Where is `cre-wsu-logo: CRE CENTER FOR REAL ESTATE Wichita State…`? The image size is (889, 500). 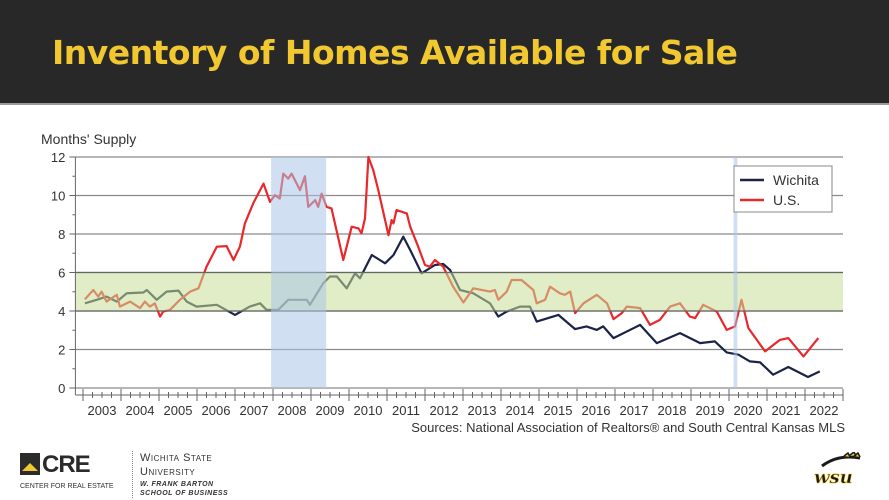
cre-wsu-logo: CRE CENTER FOR REAL ESTATE Wichita State… is located at coordinates (124, 475).